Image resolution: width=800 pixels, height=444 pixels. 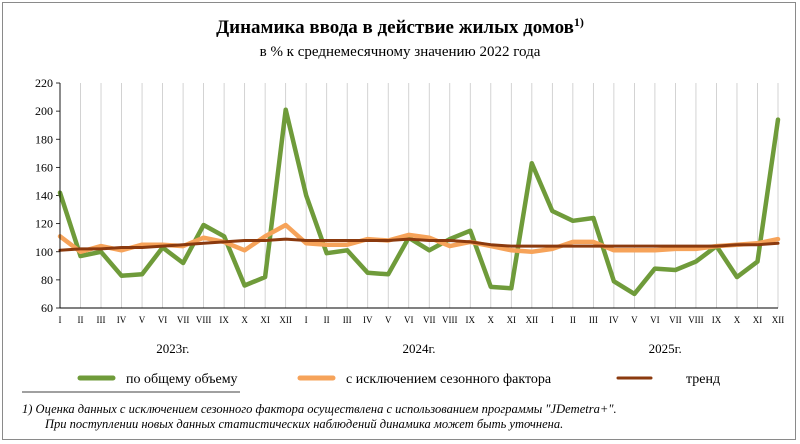 I want to click on year-labels: 2023г. 2024г. 2025г., so click(x=418, y=348).